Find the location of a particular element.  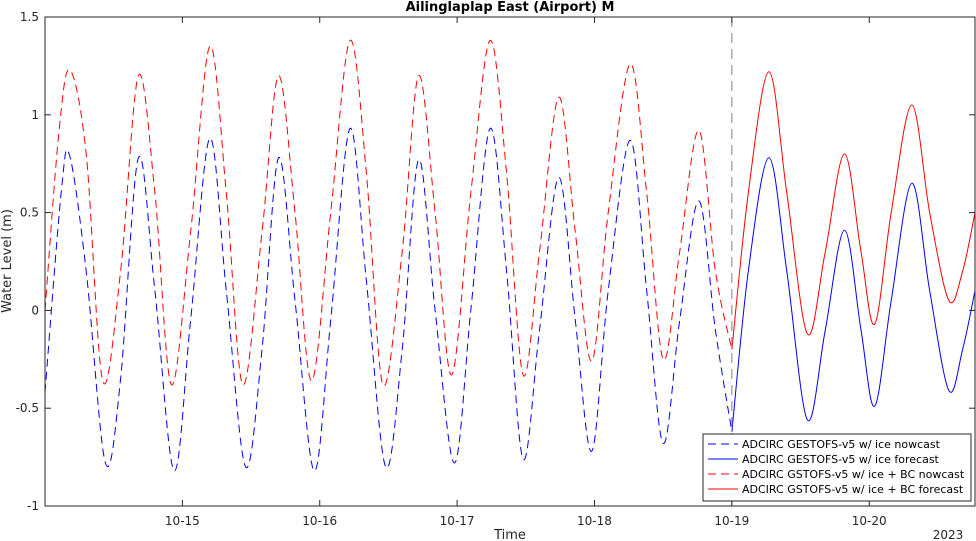

x-tick-label: 10-16 is located at coordinates (319, 521).